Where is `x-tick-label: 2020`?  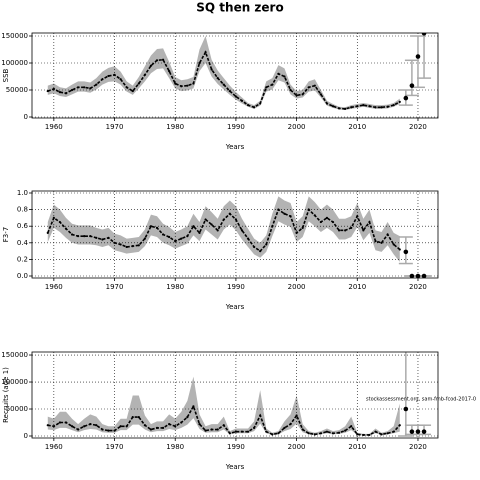 x-tick-label: 2020 is located at coordinates (418, 127).